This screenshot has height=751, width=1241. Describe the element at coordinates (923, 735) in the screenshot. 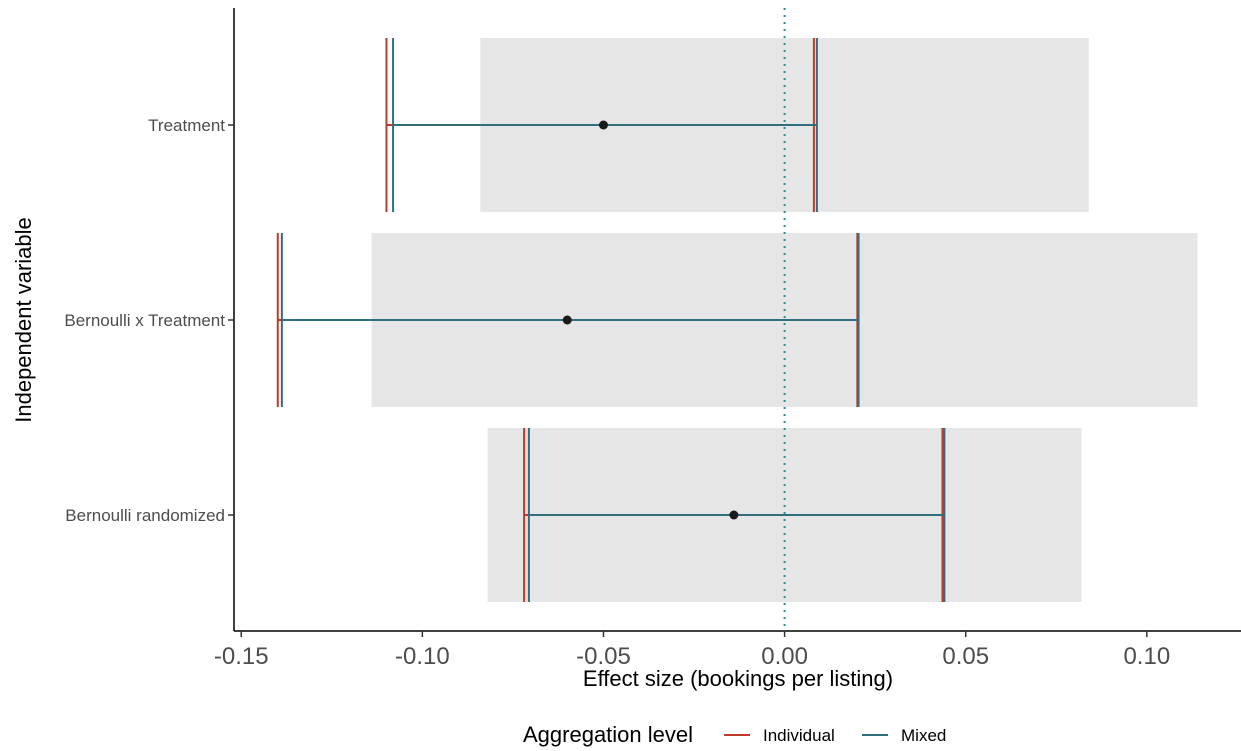

I see `legend-label: Mixed` at that location.